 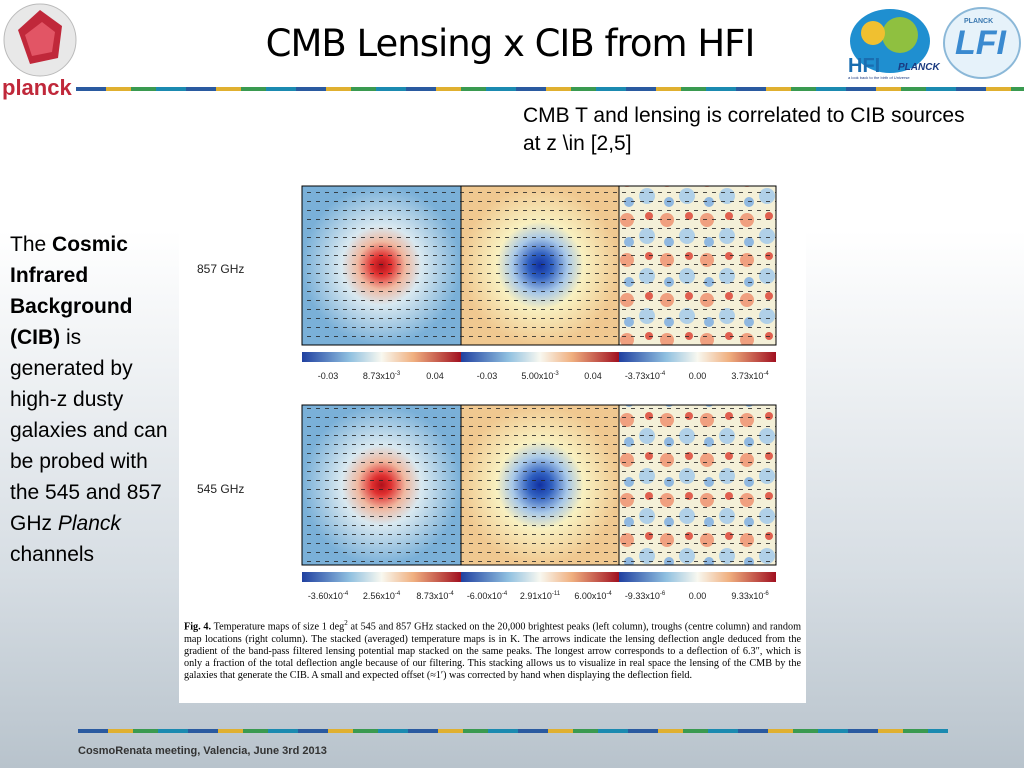 What do you see at coordinates (221, 489) in the screenshot?
I see `row-label: 545 GHz` at bounding box center [221, 489].